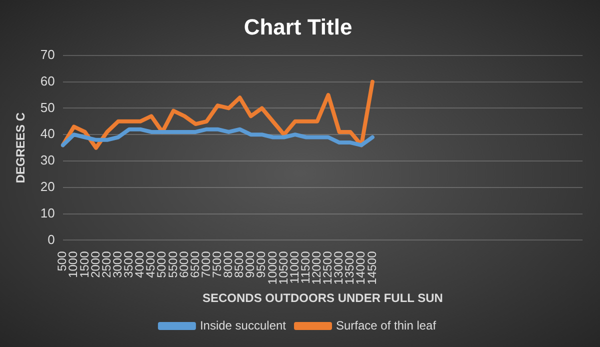 Image resolution: width=600 pixels, height=347 pixels. Describe the element at coordinates (47, 186) in the screenshot. I see `y-tick-label: 20` at that location.